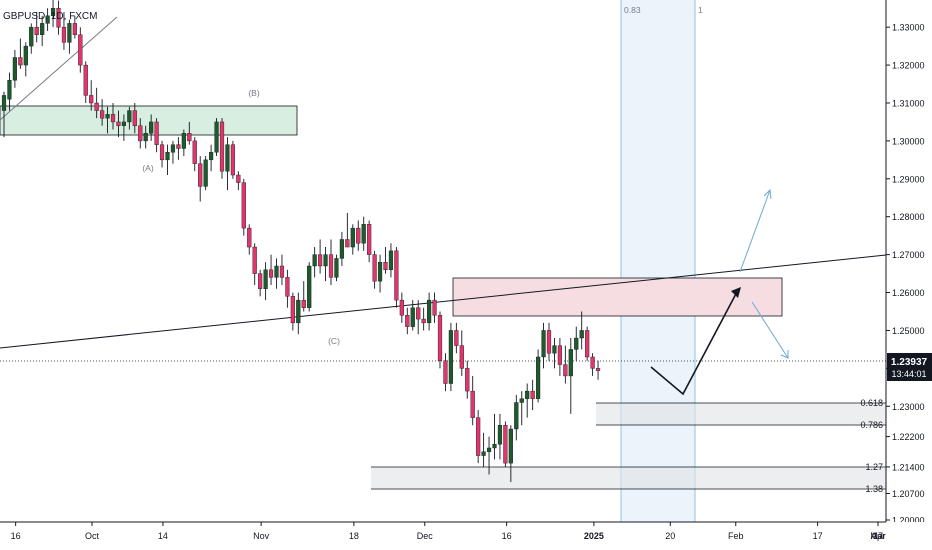 This screenshot has height=550, width=932. What do you see at coordinates (909, 275) in the screenshot?
I see `price-axis-bg` at bounding box center [909, 275].